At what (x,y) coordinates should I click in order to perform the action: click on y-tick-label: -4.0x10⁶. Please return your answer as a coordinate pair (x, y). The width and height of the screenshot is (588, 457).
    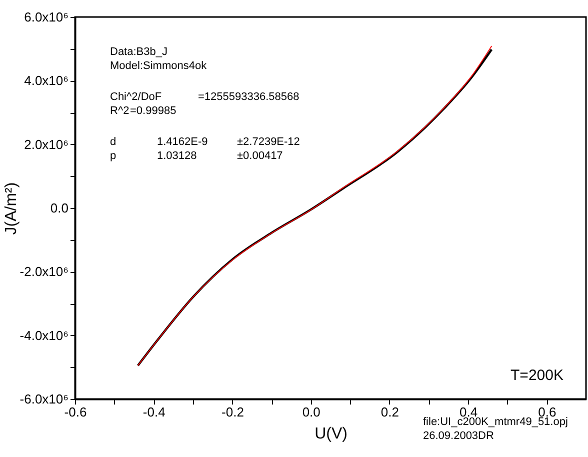
    Looking at the image, I should click on (44, 335).